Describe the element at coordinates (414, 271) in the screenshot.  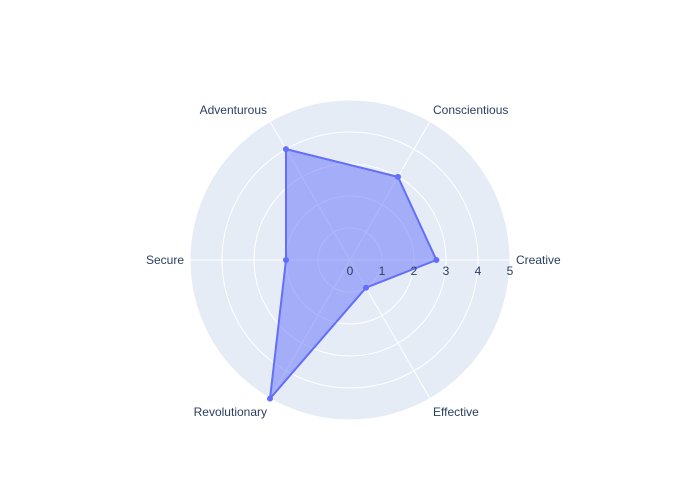
I see `radial-tick-label: 2` at that location.